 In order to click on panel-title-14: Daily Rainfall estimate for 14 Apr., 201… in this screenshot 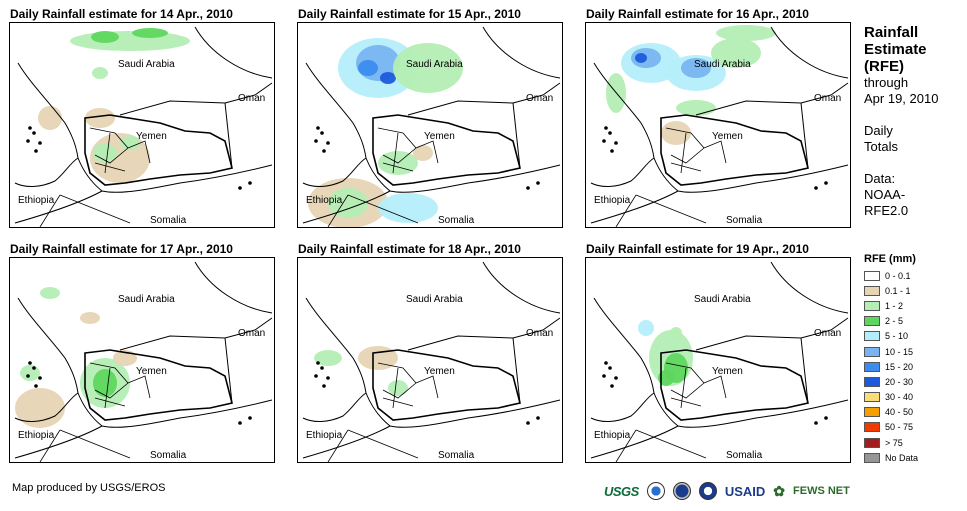, I will do `click(121, 14)`.